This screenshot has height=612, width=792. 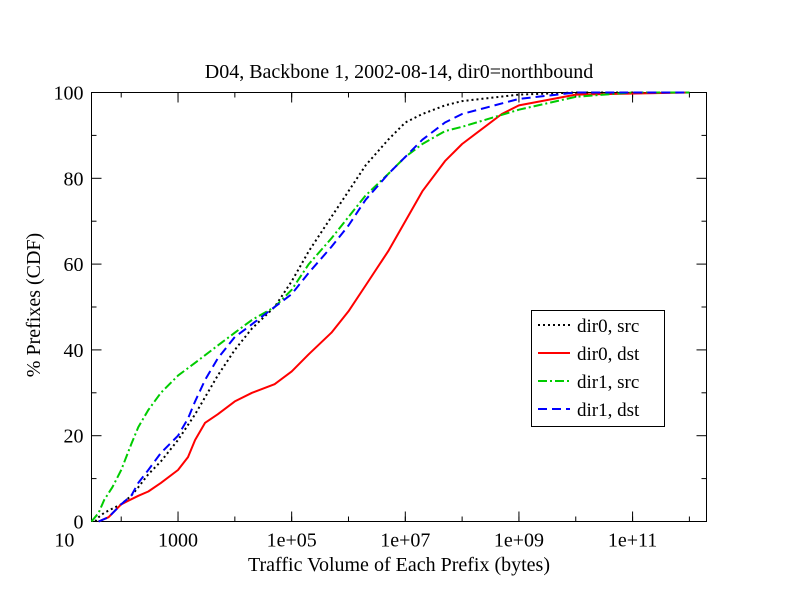 I want to click on legend-label: dir1, dst, so click(x=608, y=410).